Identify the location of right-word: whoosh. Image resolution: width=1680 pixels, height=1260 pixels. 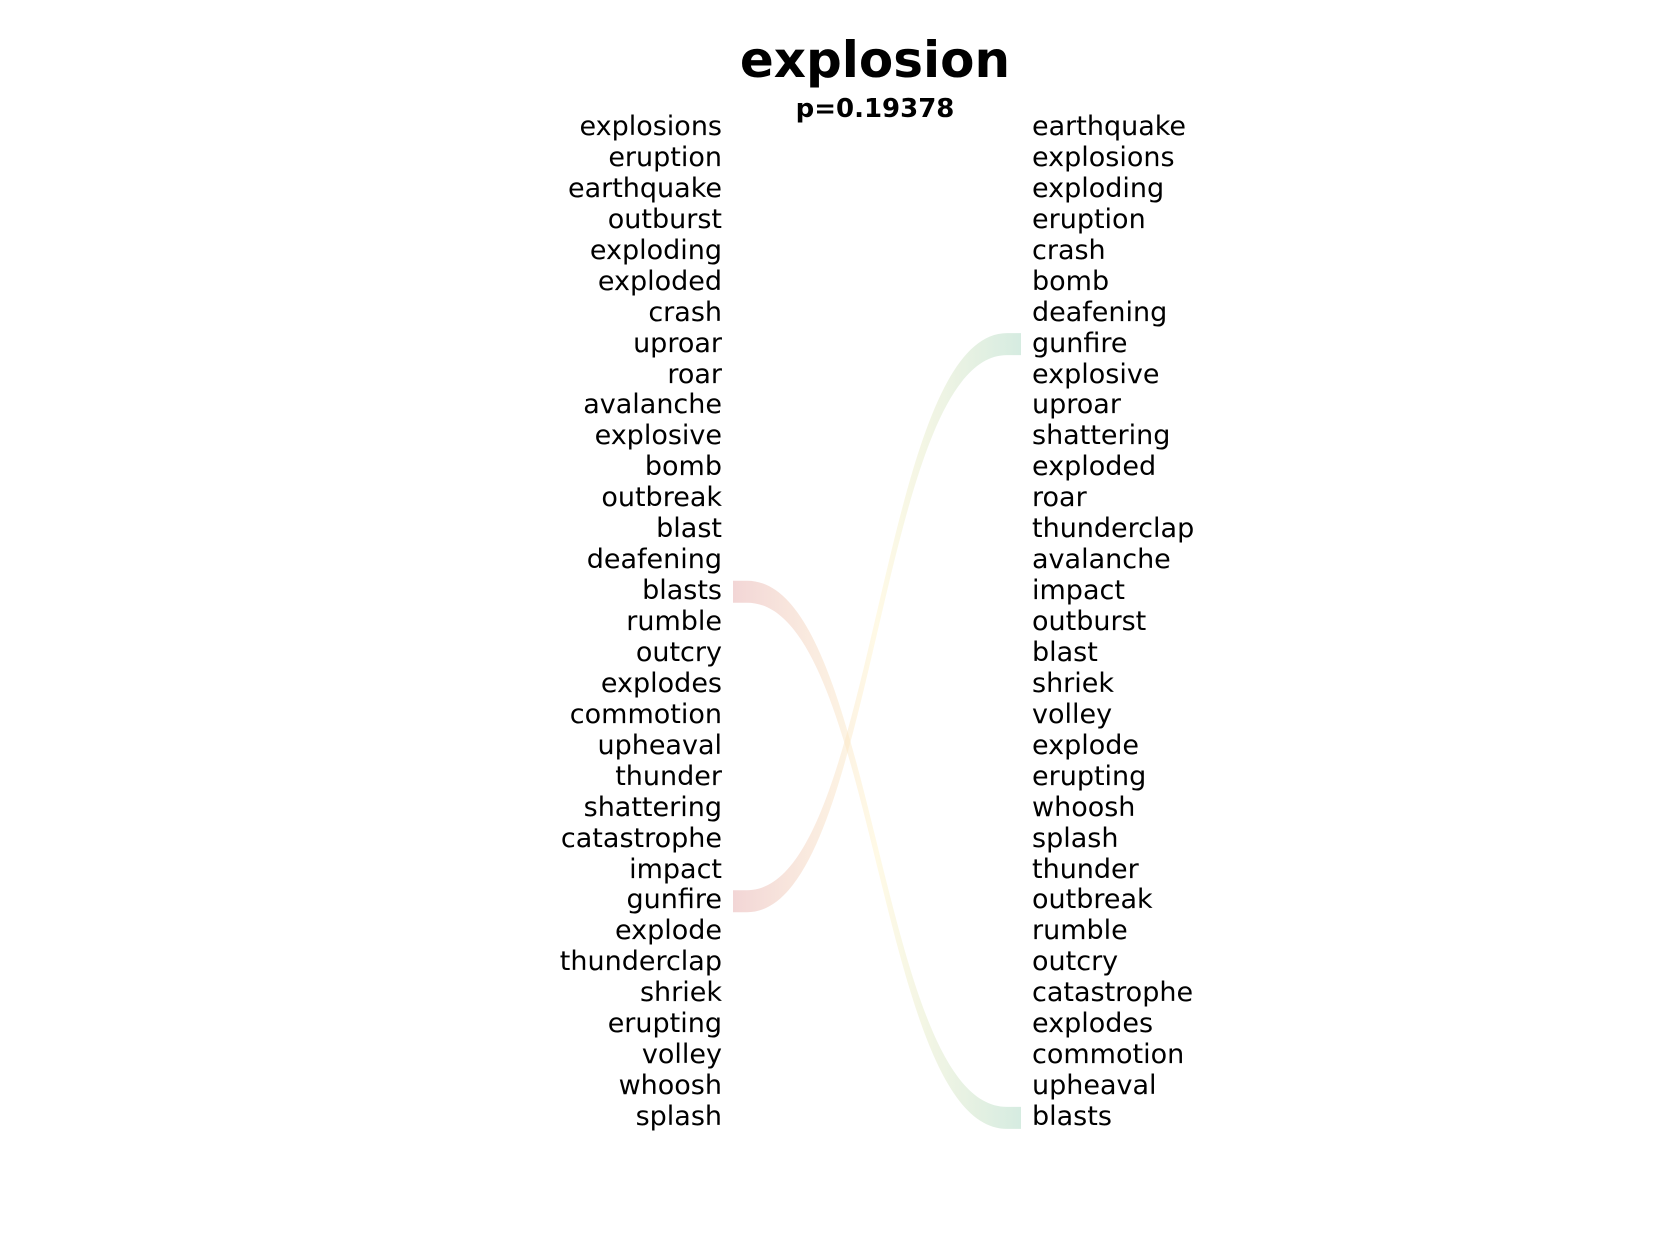
(1084, 807).